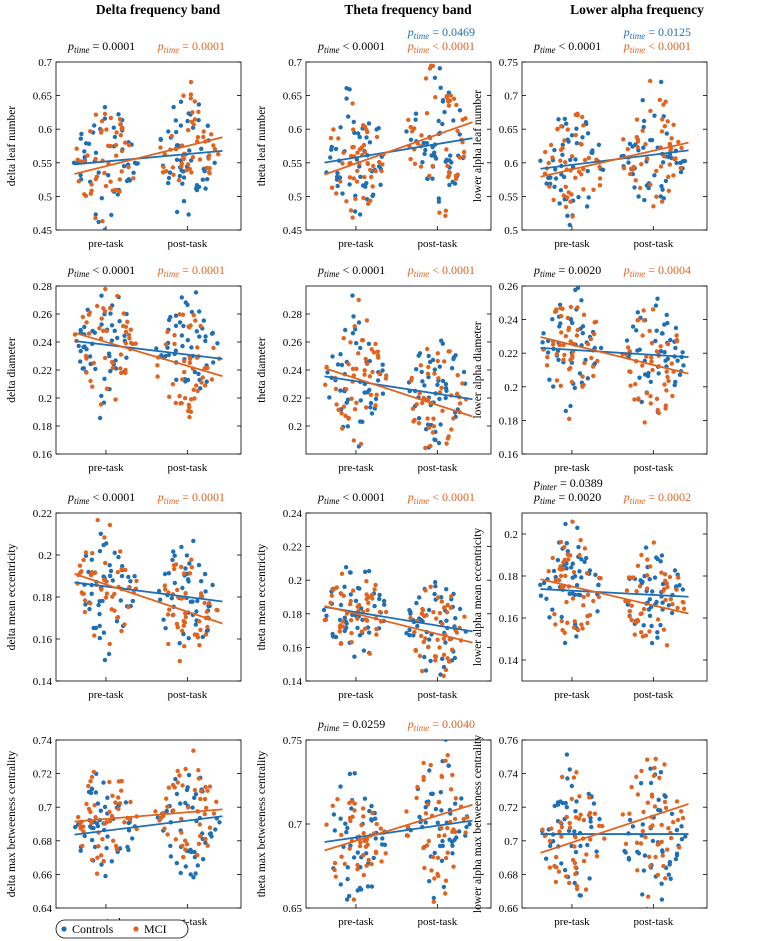 The width and height of the screenshot is (767, 941). I want to click on y-tick-label: 0.66, so click(43, 875).